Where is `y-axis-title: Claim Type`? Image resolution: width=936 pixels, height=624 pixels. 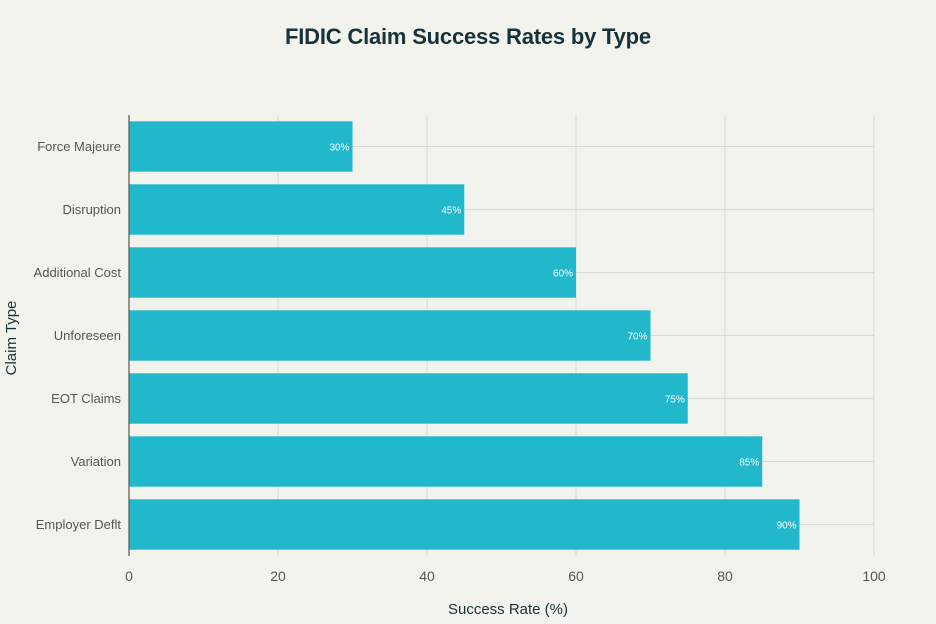 y-axis-title: Claim Type is located at coordinates (11, 338).